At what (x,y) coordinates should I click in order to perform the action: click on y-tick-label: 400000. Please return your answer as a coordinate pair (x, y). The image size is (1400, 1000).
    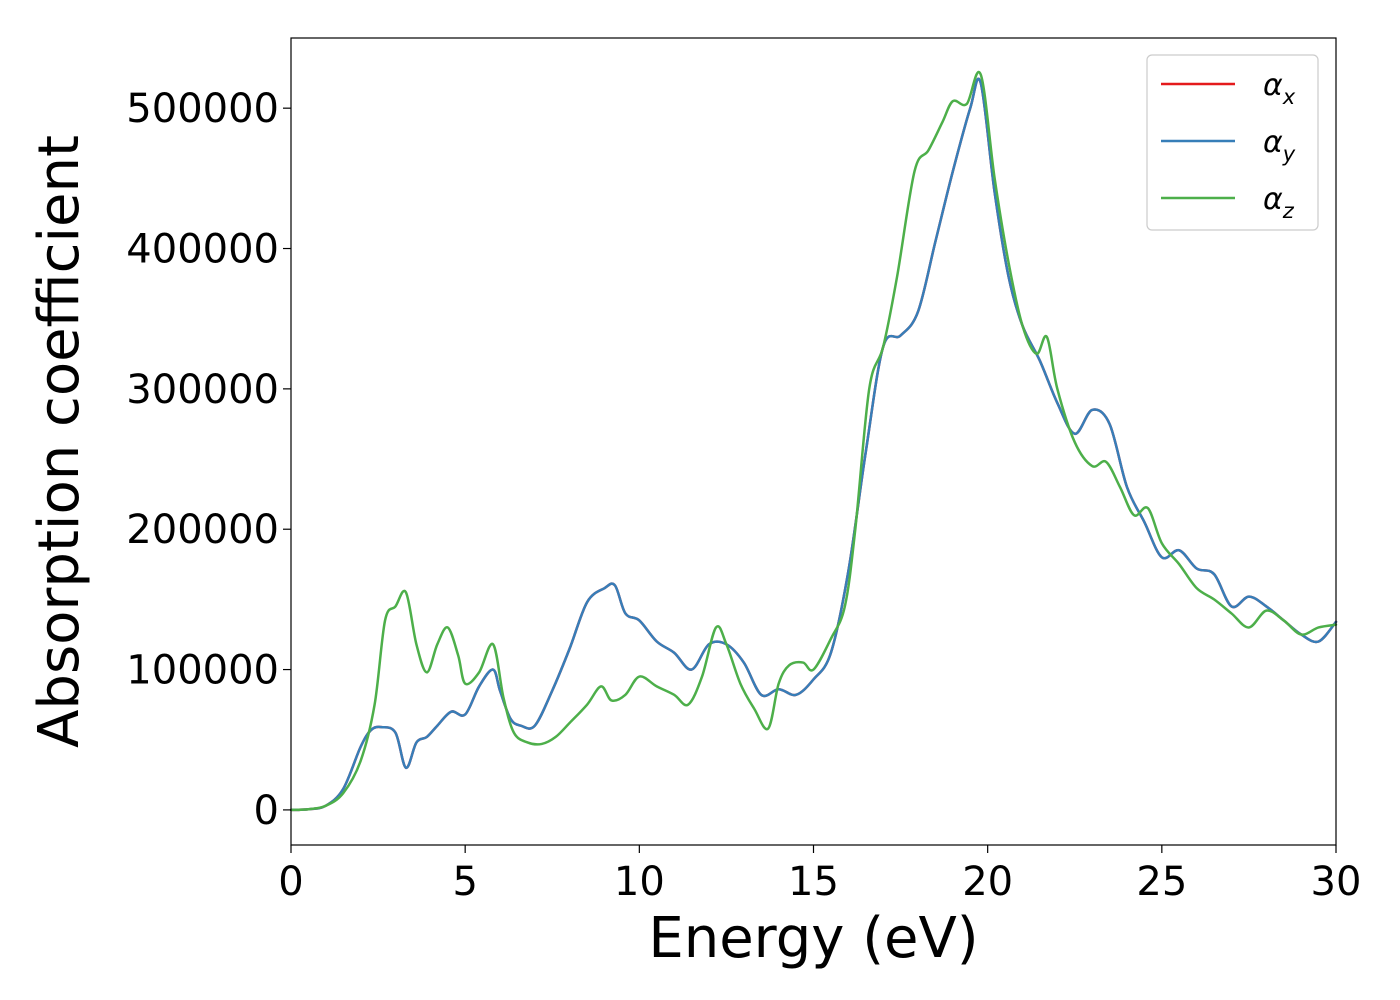
    Looking at the image, I should click on (202, 250).